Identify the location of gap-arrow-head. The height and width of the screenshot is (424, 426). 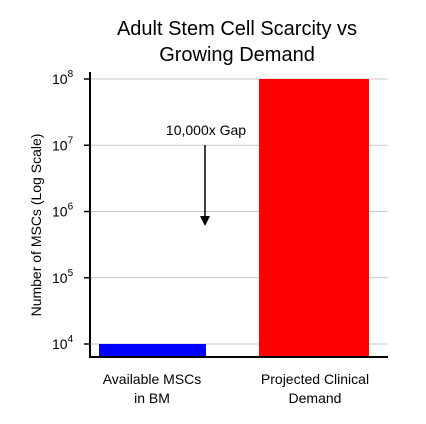
(205, 221).